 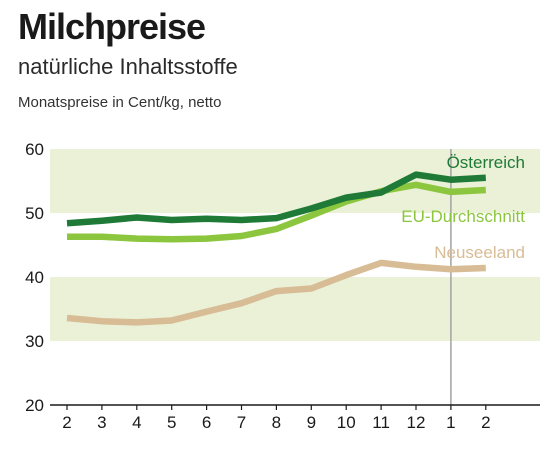 I want to click on y-tick-label: 20, so click(x=34, y=405).